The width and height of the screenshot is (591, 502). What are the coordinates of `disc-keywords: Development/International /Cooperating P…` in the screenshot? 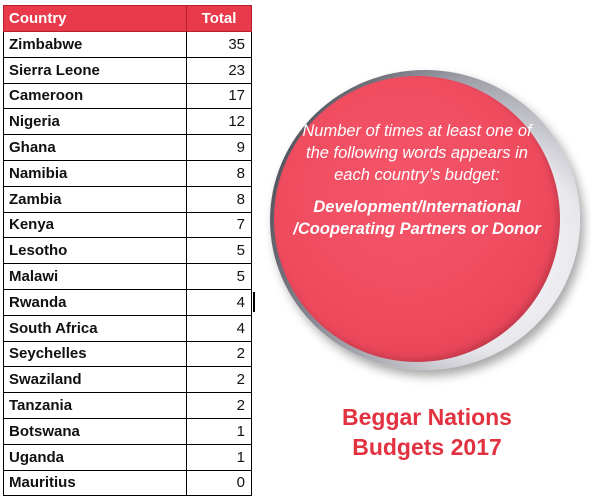 It's located at (417, 218).